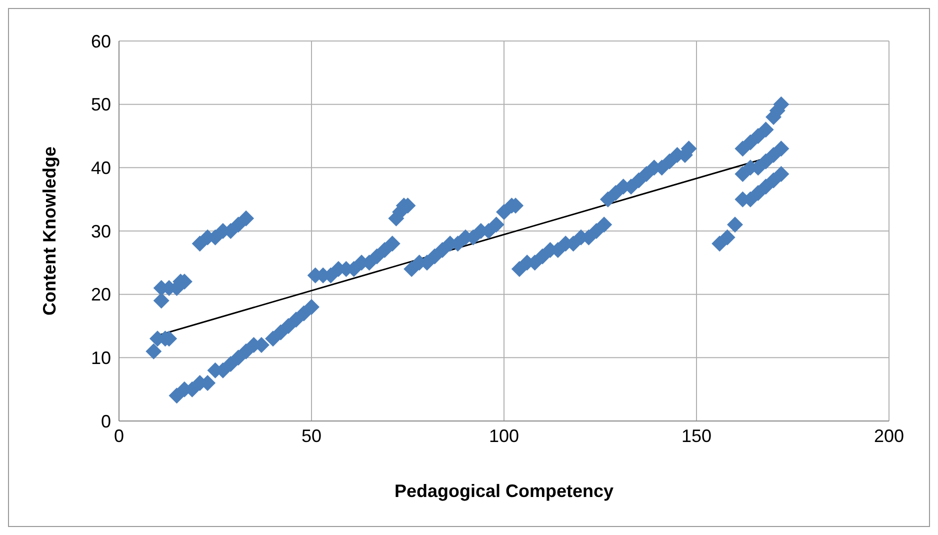 The width and height of the screenshot is (938, 535). Describe the element at coordinates (504, 436) in the screenshot. I see `x-tick-label: 100` at that location.